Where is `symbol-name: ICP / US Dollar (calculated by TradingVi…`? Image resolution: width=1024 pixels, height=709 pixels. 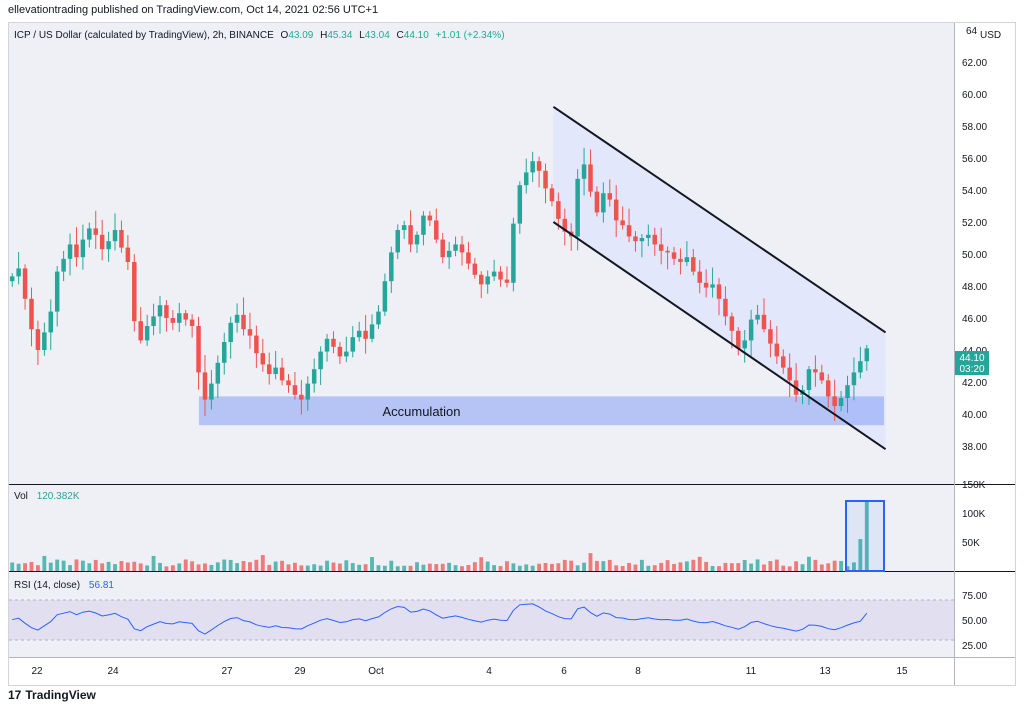
symbol-name: ICP / US Dollar (calculated by TradingVi… is located at coordinates (144, 35).